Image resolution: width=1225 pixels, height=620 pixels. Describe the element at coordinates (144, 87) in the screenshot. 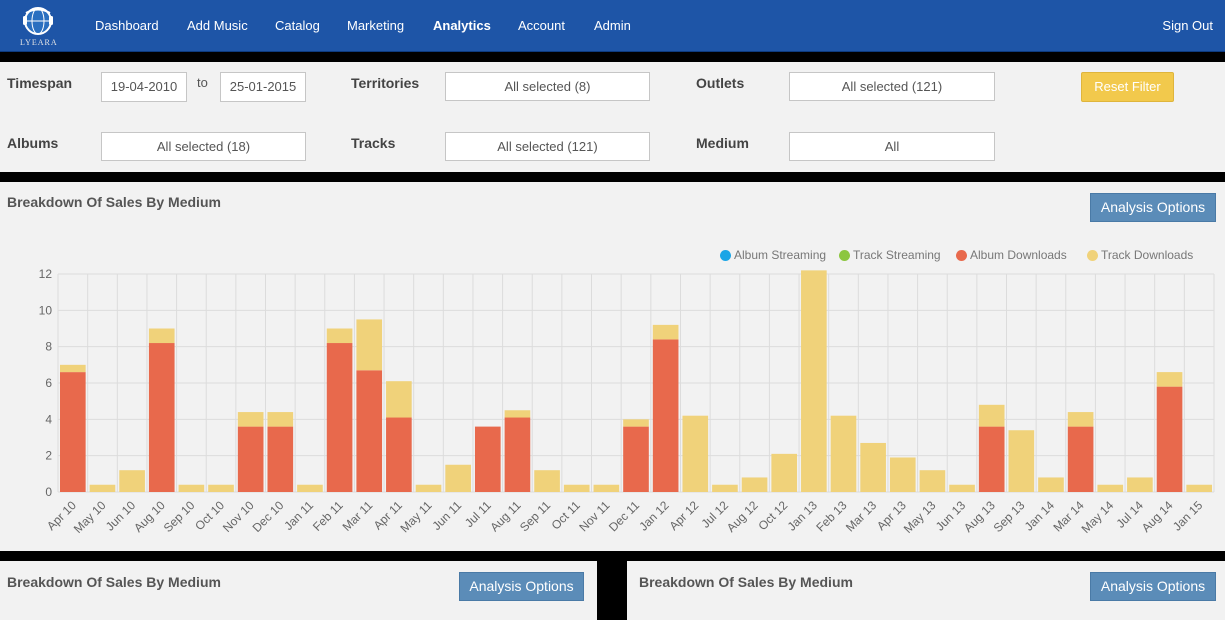

I see `timespan-from-input: 19-04-2010` at that location.